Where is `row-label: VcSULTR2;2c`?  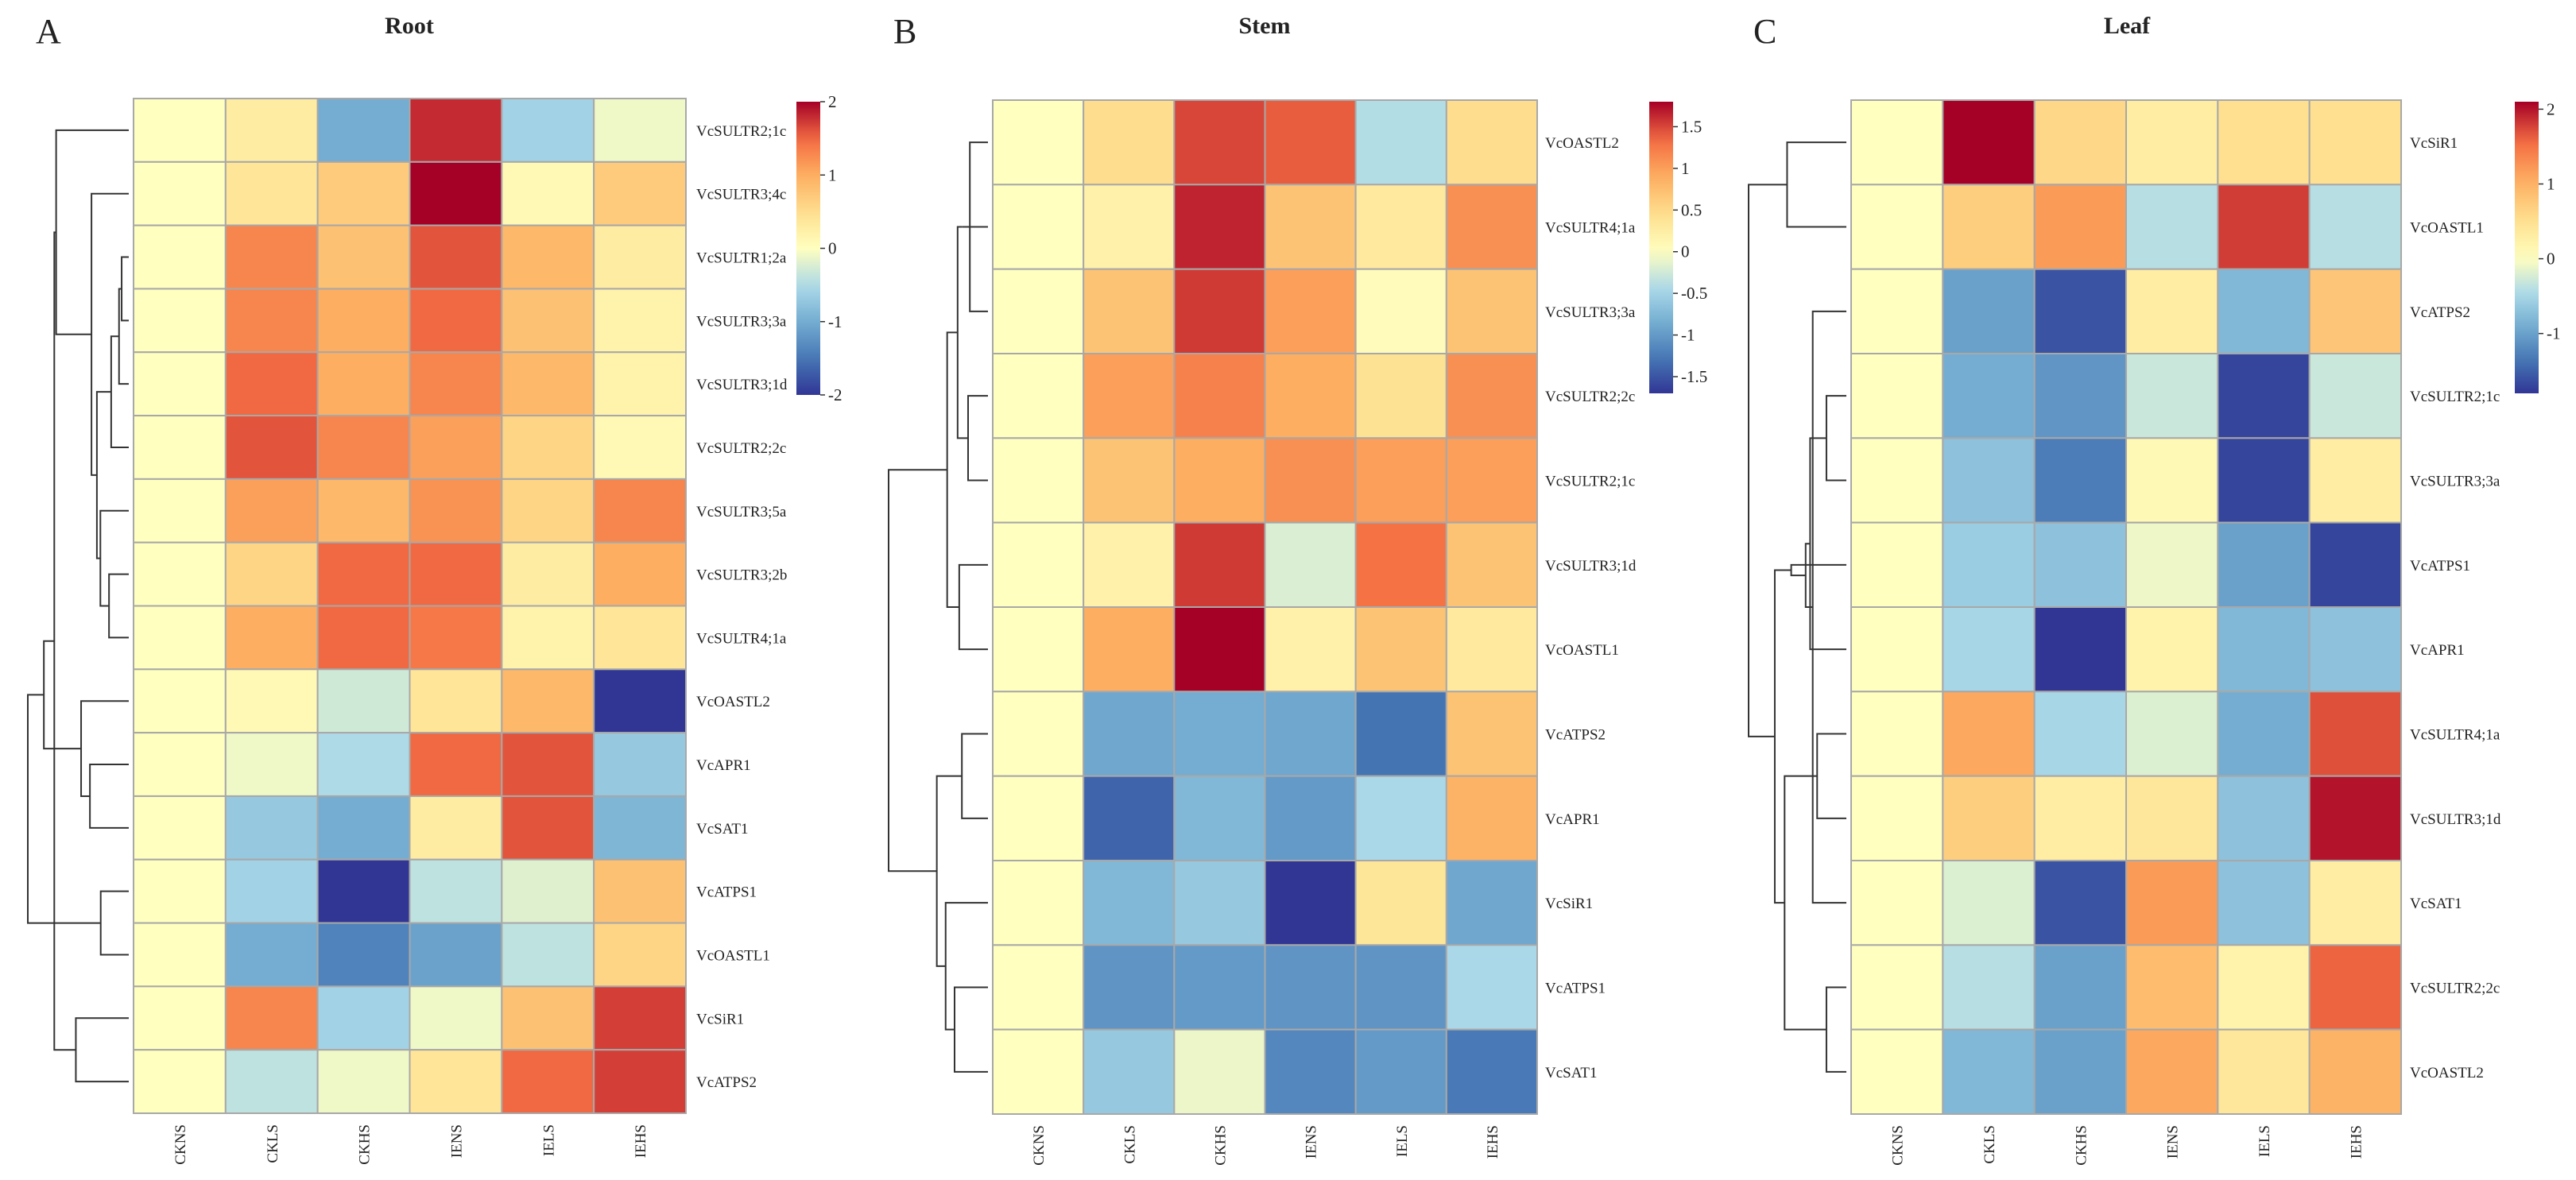 row-label: VcSULTR2;2c is located at coordinates (2455, 989).